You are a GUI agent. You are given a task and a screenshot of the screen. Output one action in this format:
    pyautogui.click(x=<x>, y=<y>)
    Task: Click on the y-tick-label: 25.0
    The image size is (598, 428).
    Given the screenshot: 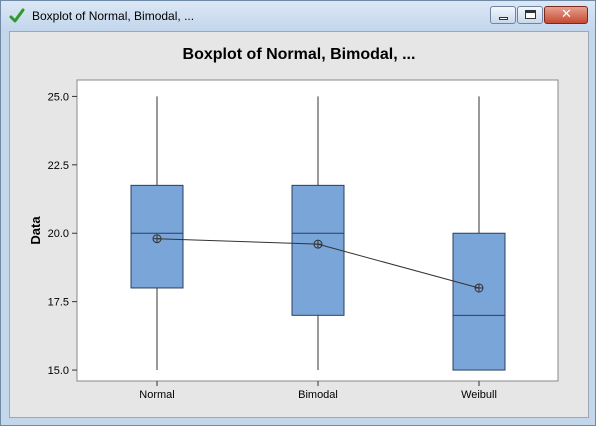 What is the action you would take?
    pyautogui.click(x=58, y=97)
    